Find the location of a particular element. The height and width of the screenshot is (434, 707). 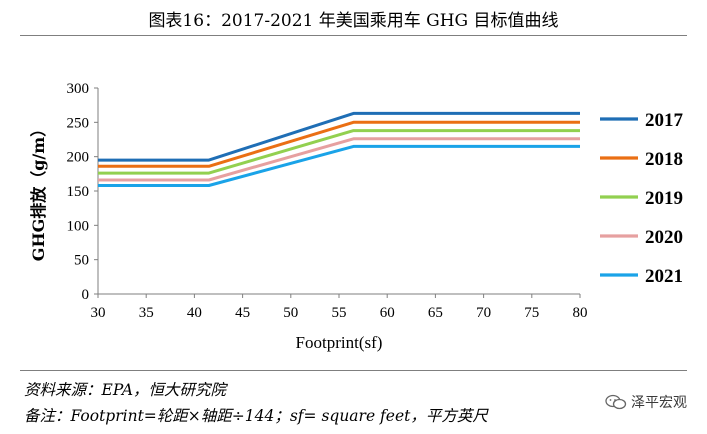

x-tick-label: 45 is located at coordinates (242, 313).